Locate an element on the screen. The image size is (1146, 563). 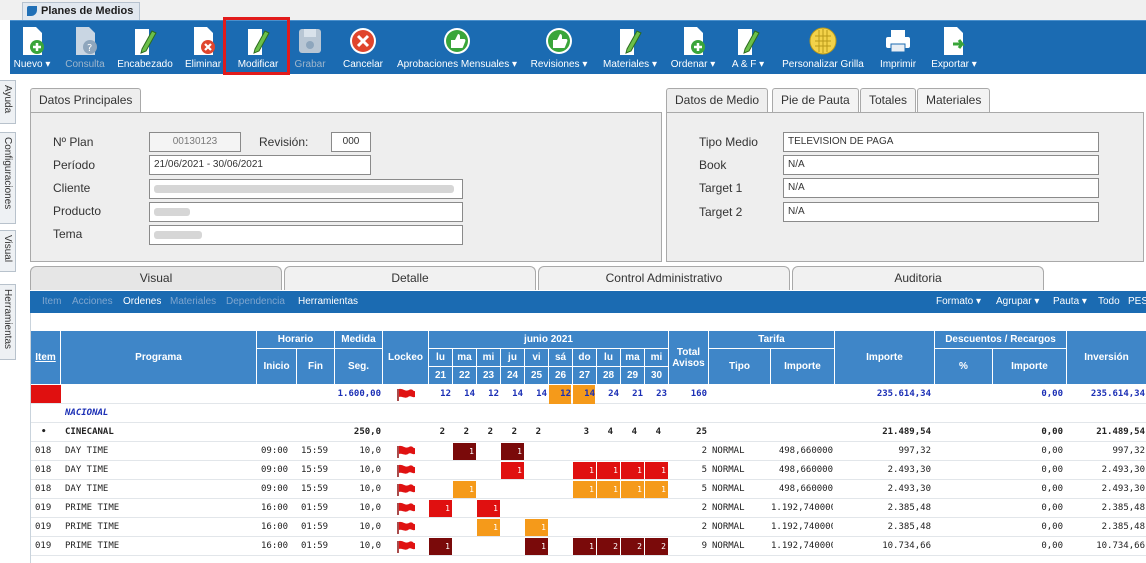
header-desc-importe: Importe is located at coordinates (1030, 367).